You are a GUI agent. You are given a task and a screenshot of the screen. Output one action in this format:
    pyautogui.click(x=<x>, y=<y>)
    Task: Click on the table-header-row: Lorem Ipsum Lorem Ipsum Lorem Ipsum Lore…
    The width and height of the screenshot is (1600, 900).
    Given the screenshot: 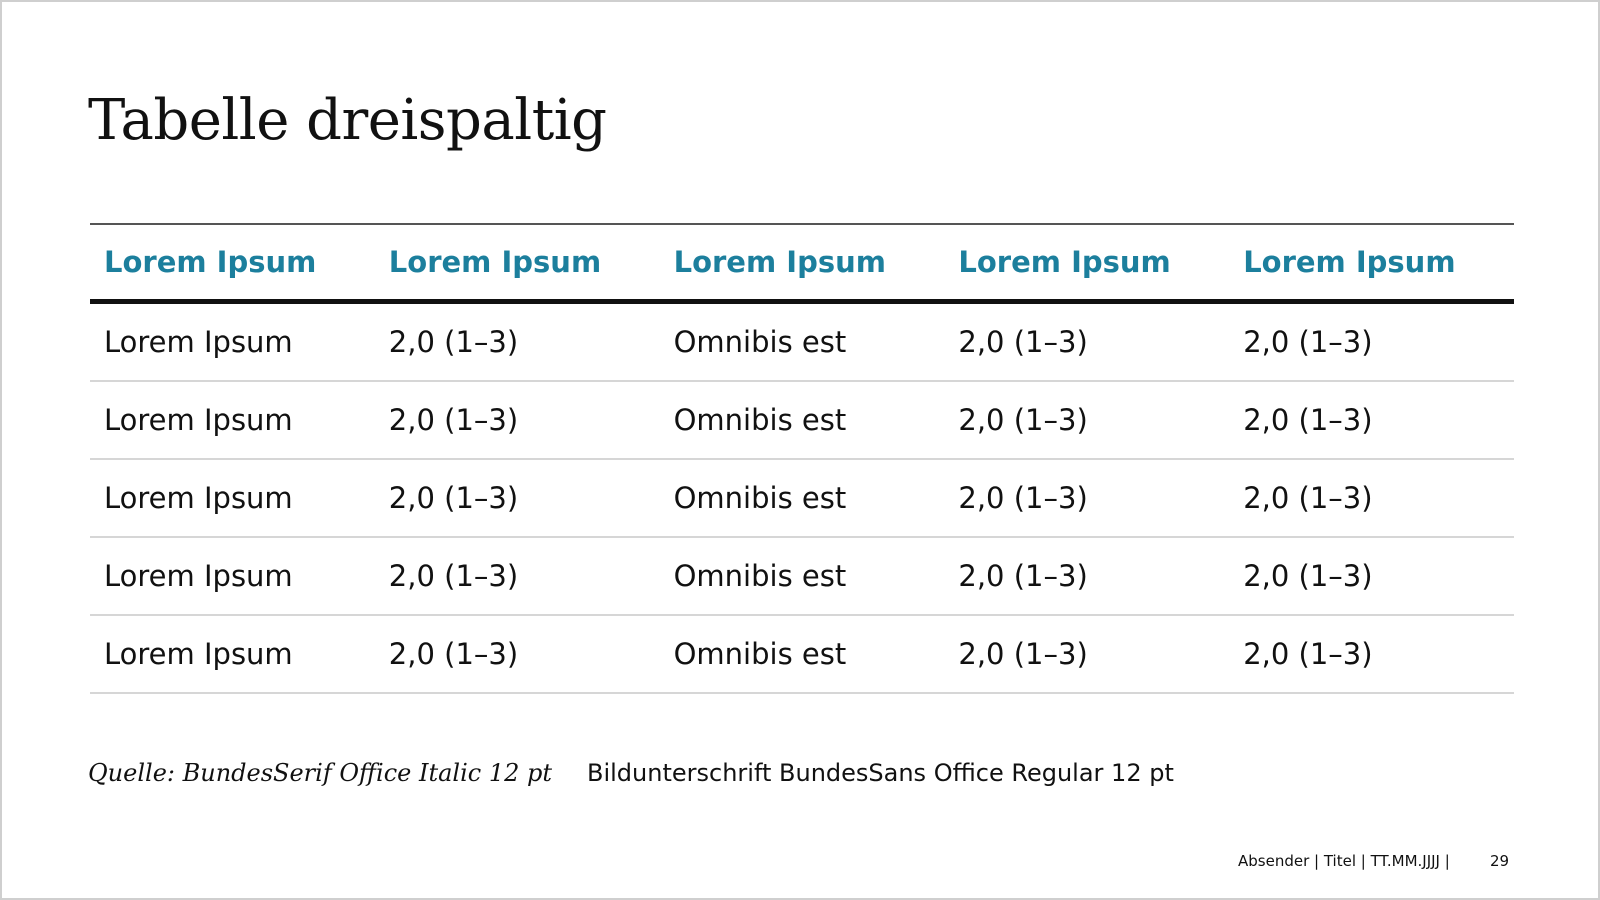 What is the action you would take?
    pyautogui.click(x=802, y=264)
    